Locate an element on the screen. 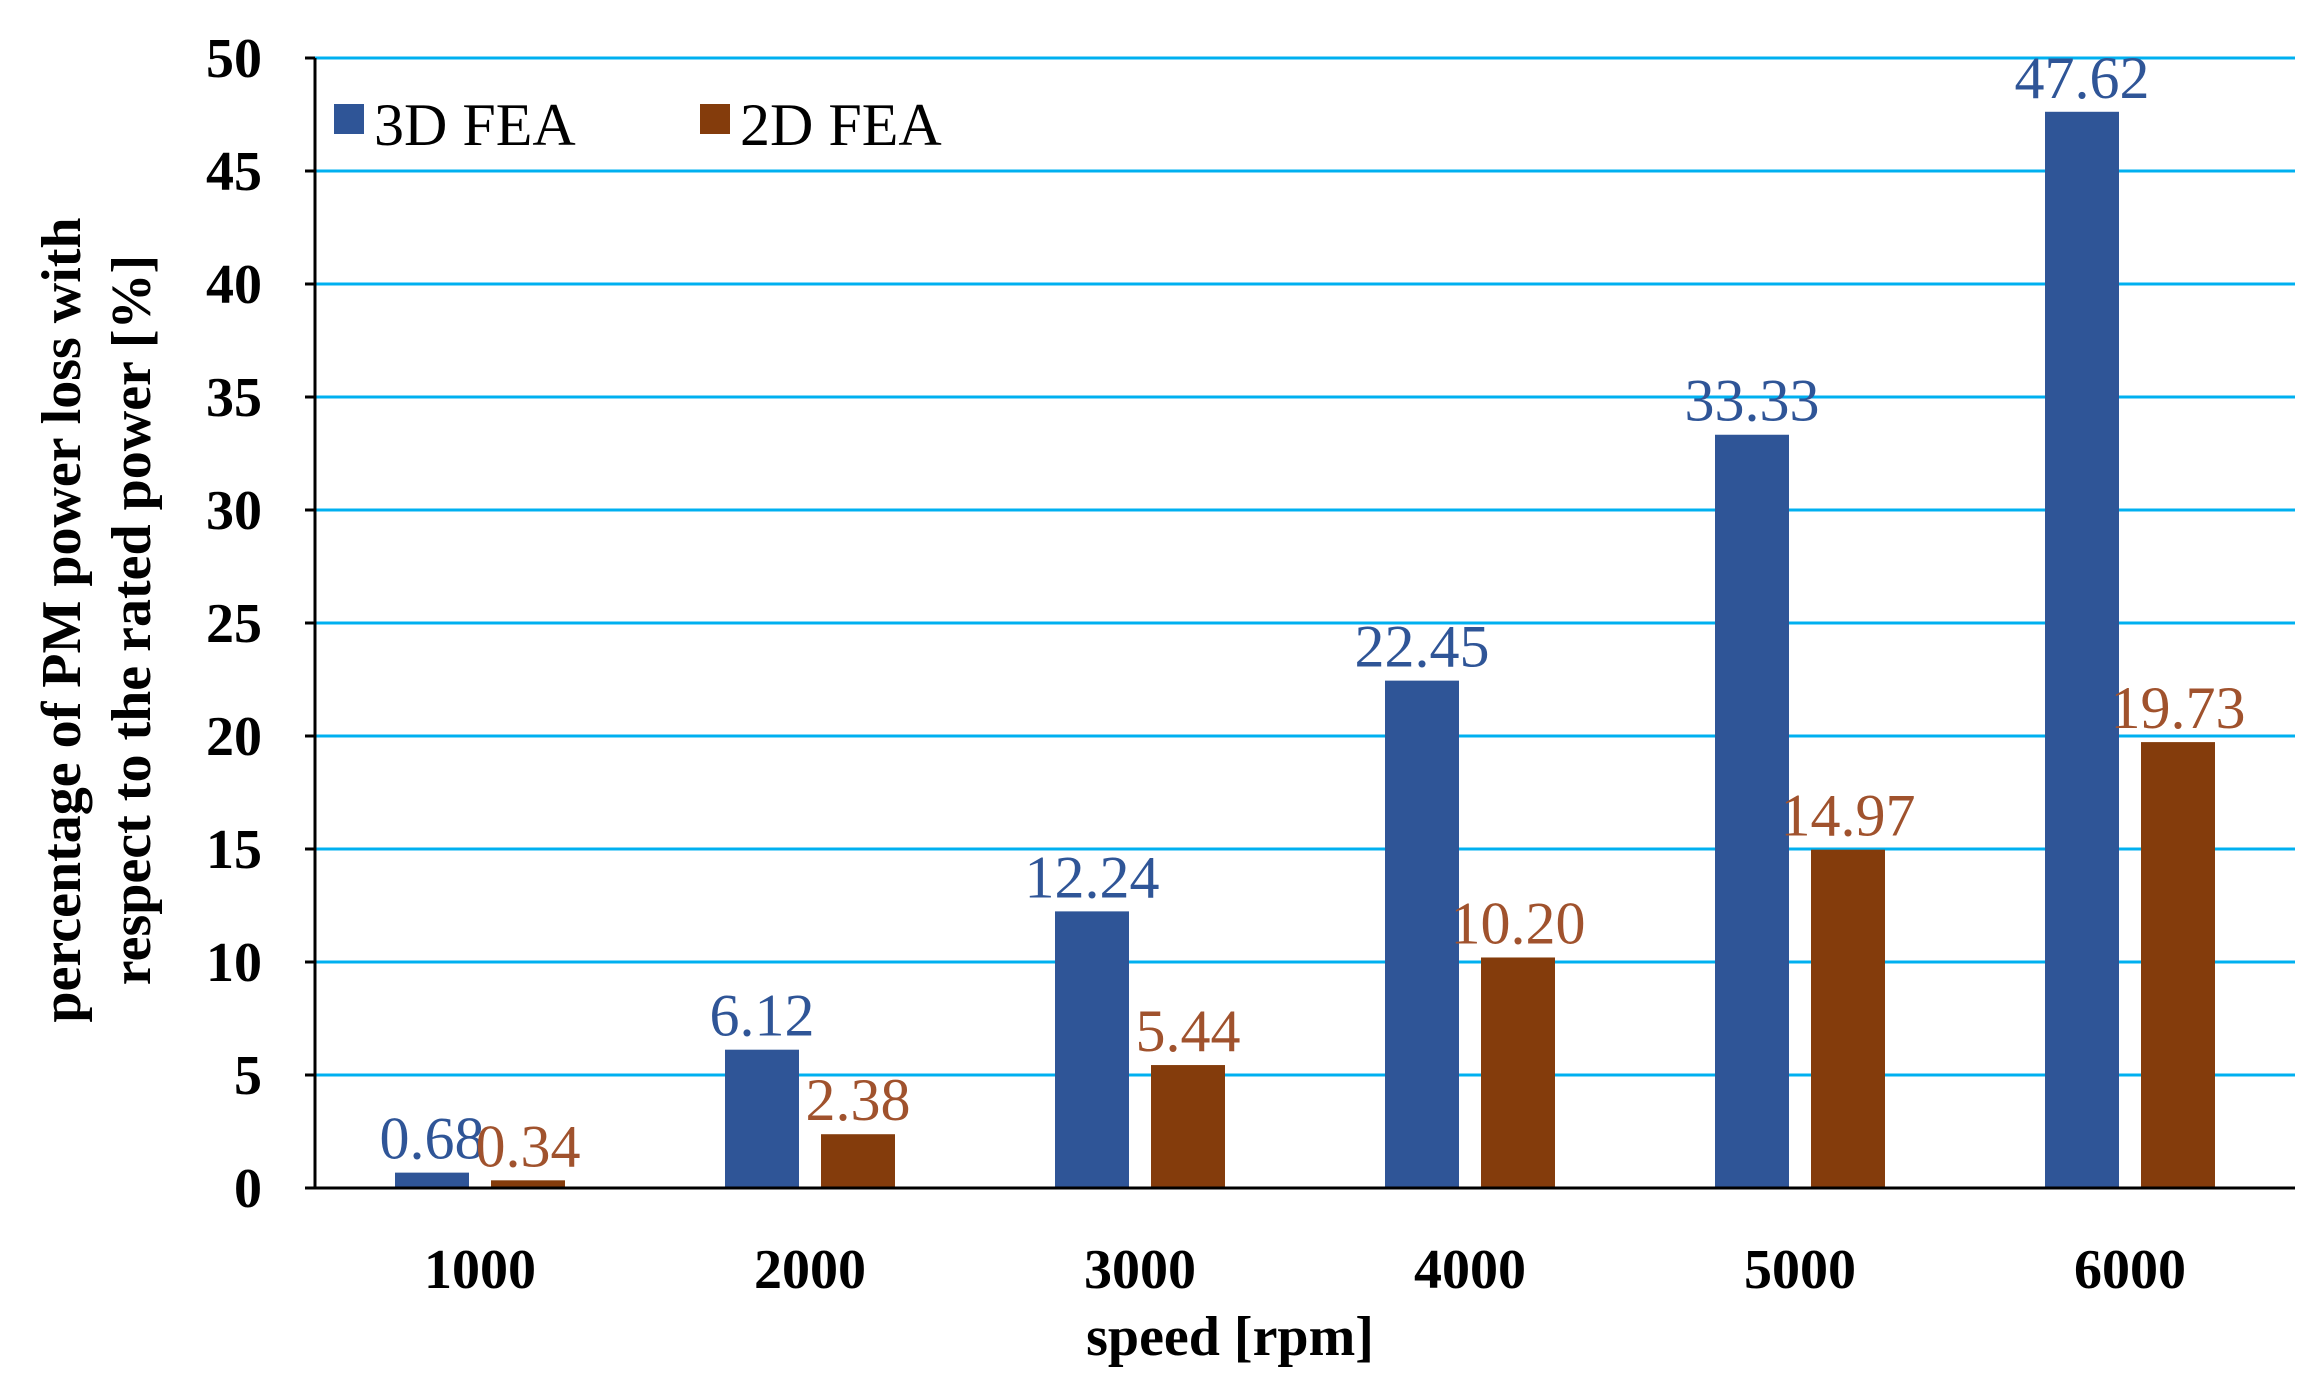  x-tick-label-4000: 4000 is located at coordinates (1470, 1270).